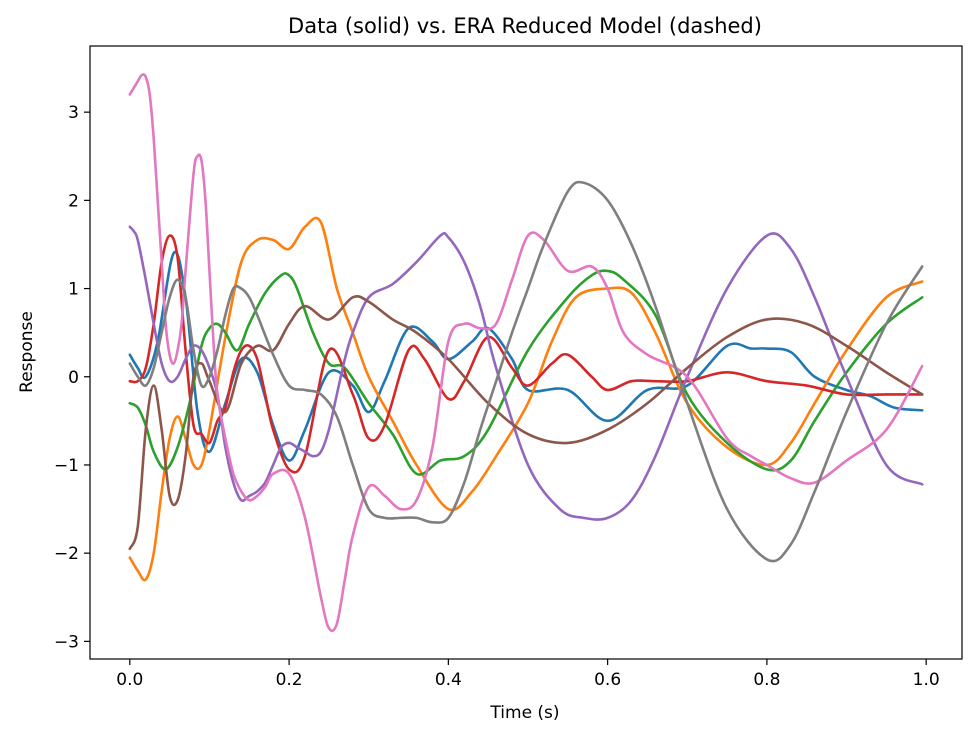 The width and height of the screenshot is (977, 737). What do you see at coordinates (448, 680) in the screenshot?
I see `x-tick-label: 0.4` at bounding box center [448, 680].